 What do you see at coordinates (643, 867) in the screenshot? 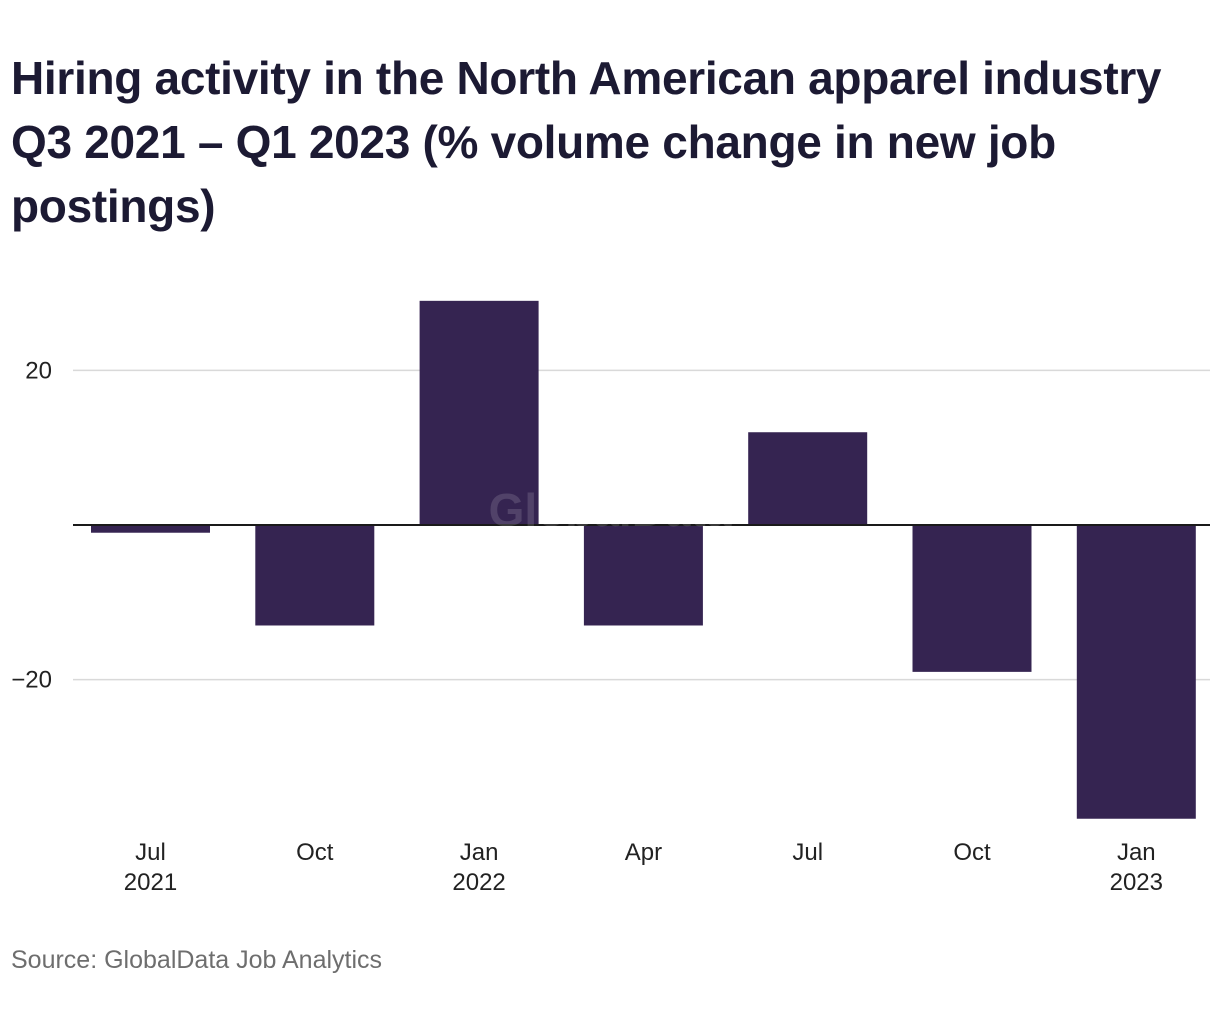
I see `x-axis-labels: Jul 2021 Oct Jan 2022 Apr Jul Oct Jan 2023` at bounding box center [643, 867].